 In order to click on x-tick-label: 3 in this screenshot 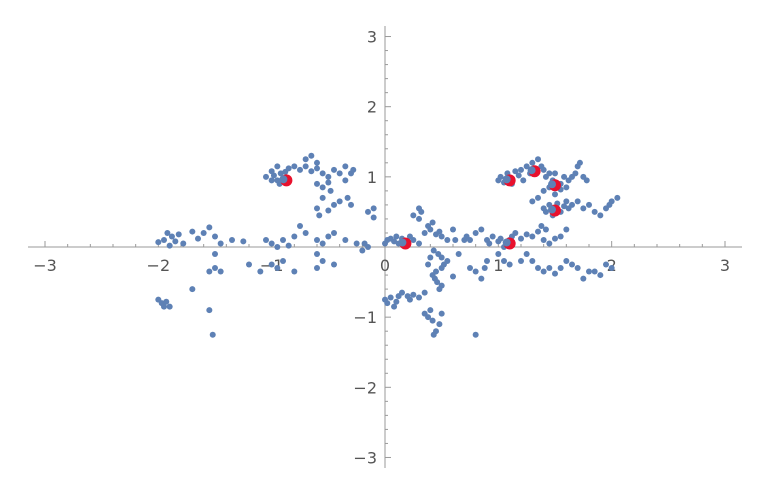, I will do `click(725, 265)`.